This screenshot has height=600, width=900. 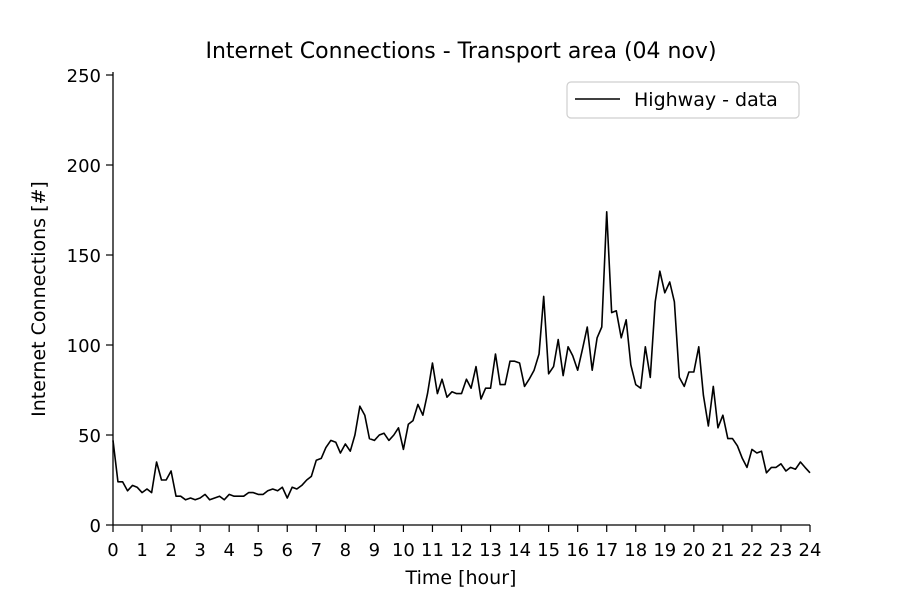 What do you see at coordinates (84, 166) in the screenshot?
I see `y-tick-label: 200` at bounding box center [84, 166].